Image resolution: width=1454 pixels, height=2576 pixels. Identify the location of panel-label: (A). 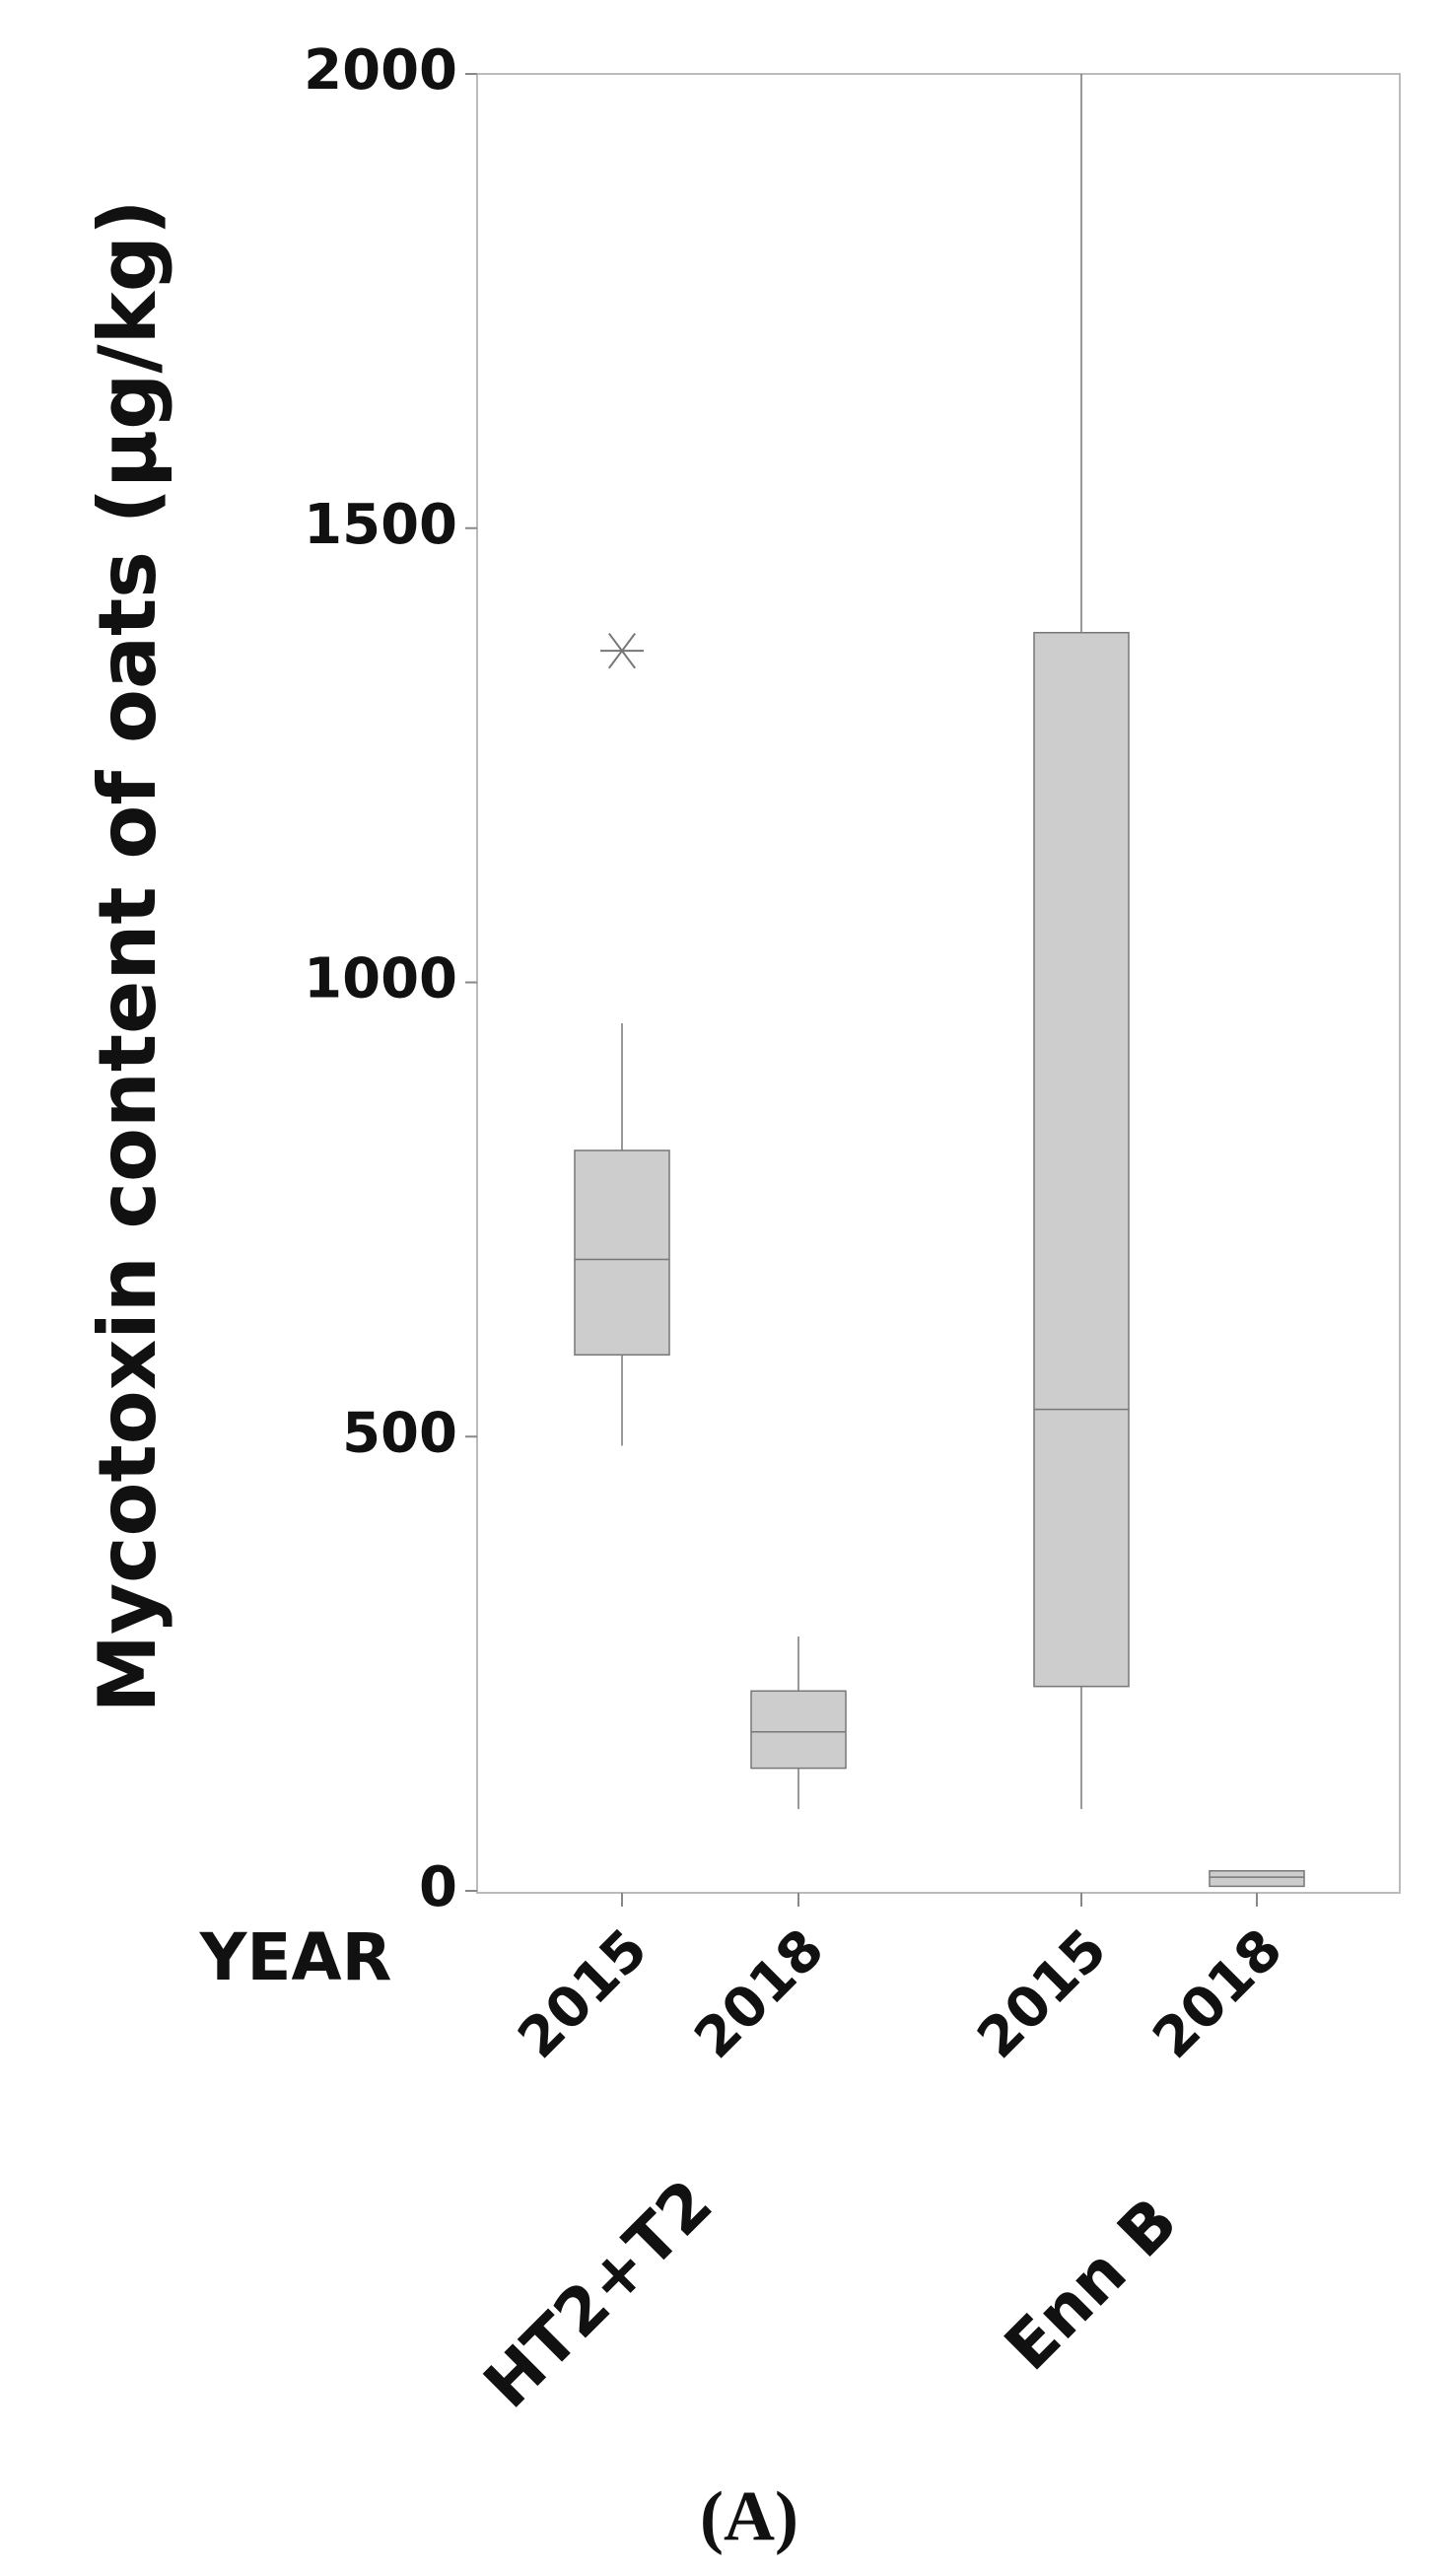
(749, 2517).